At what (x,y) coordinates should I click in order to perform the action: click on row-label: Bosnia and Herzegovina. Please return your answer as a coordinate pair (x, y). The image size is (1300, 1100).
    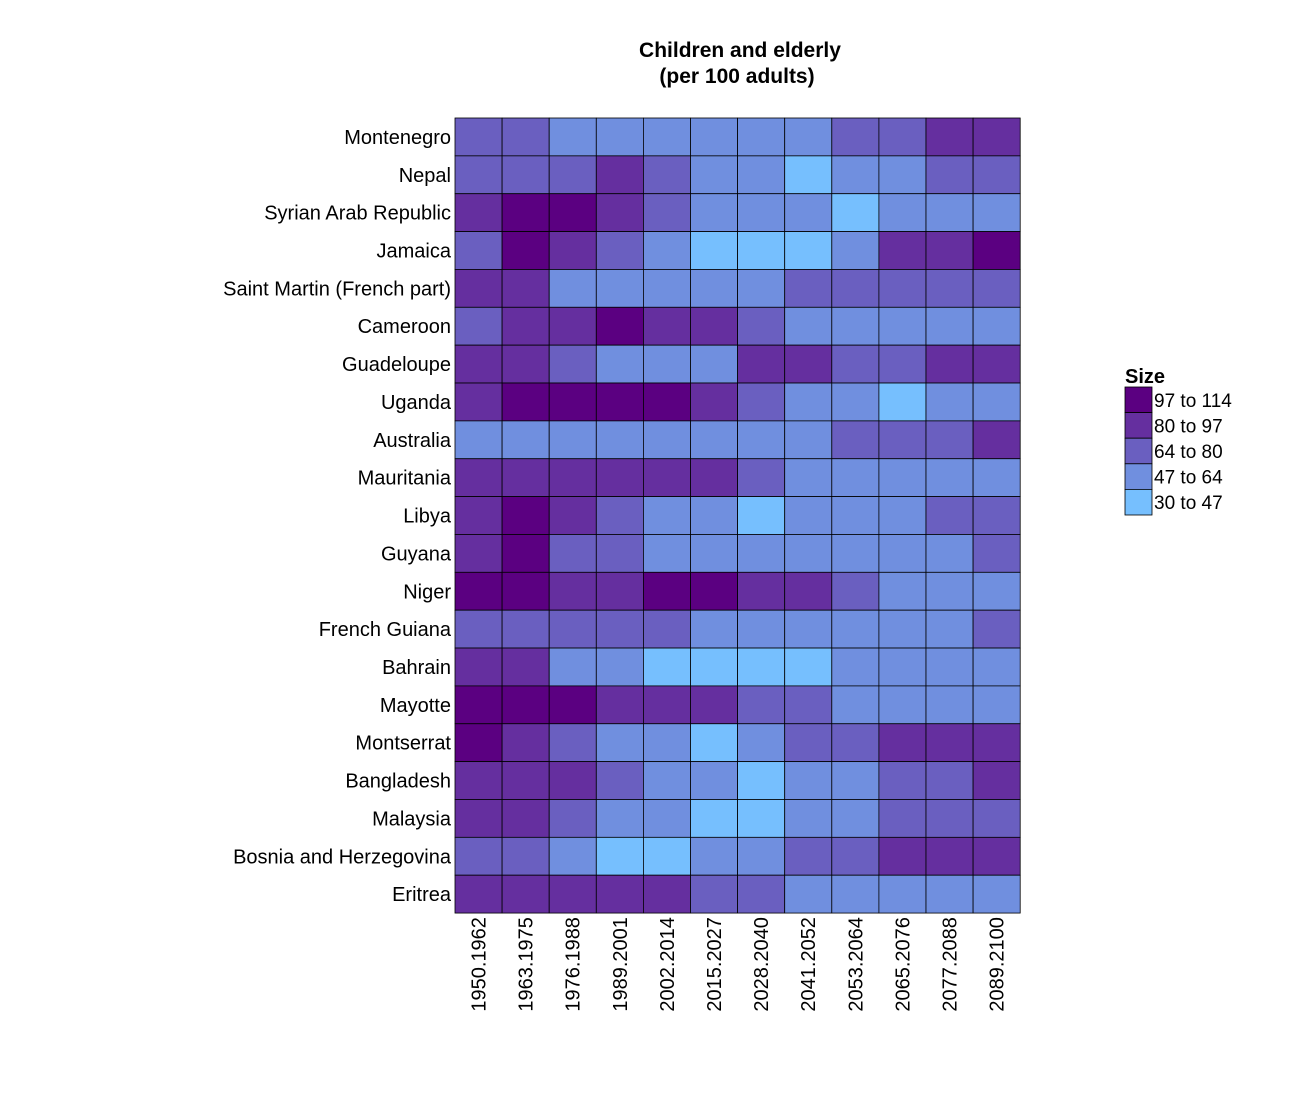
    Looking at the image, I should click on (342, 857).